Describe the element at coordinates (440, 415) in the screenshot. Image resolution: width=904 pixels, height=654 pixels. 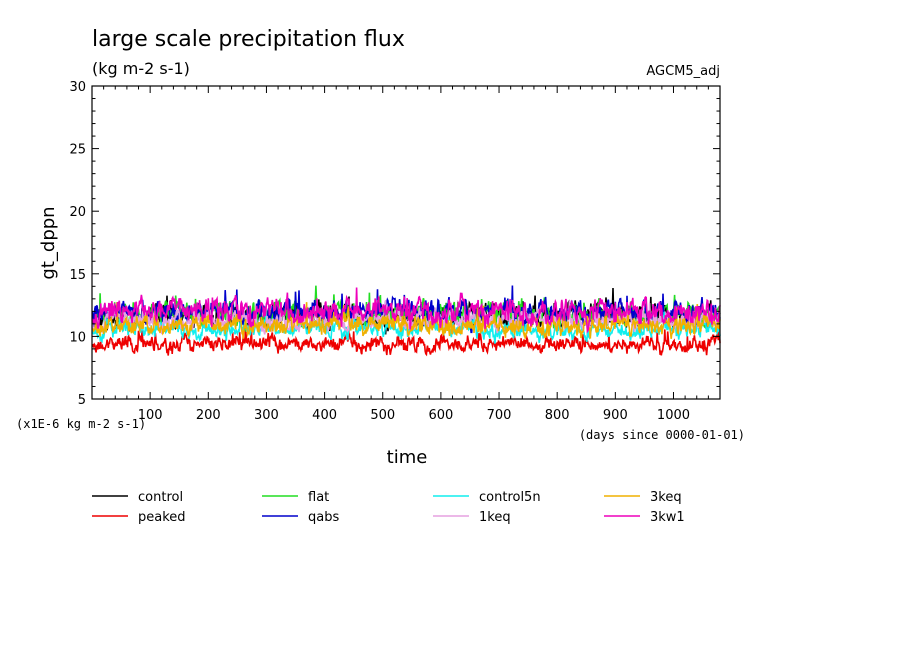
I see `x-tick-label: 600` at that location.